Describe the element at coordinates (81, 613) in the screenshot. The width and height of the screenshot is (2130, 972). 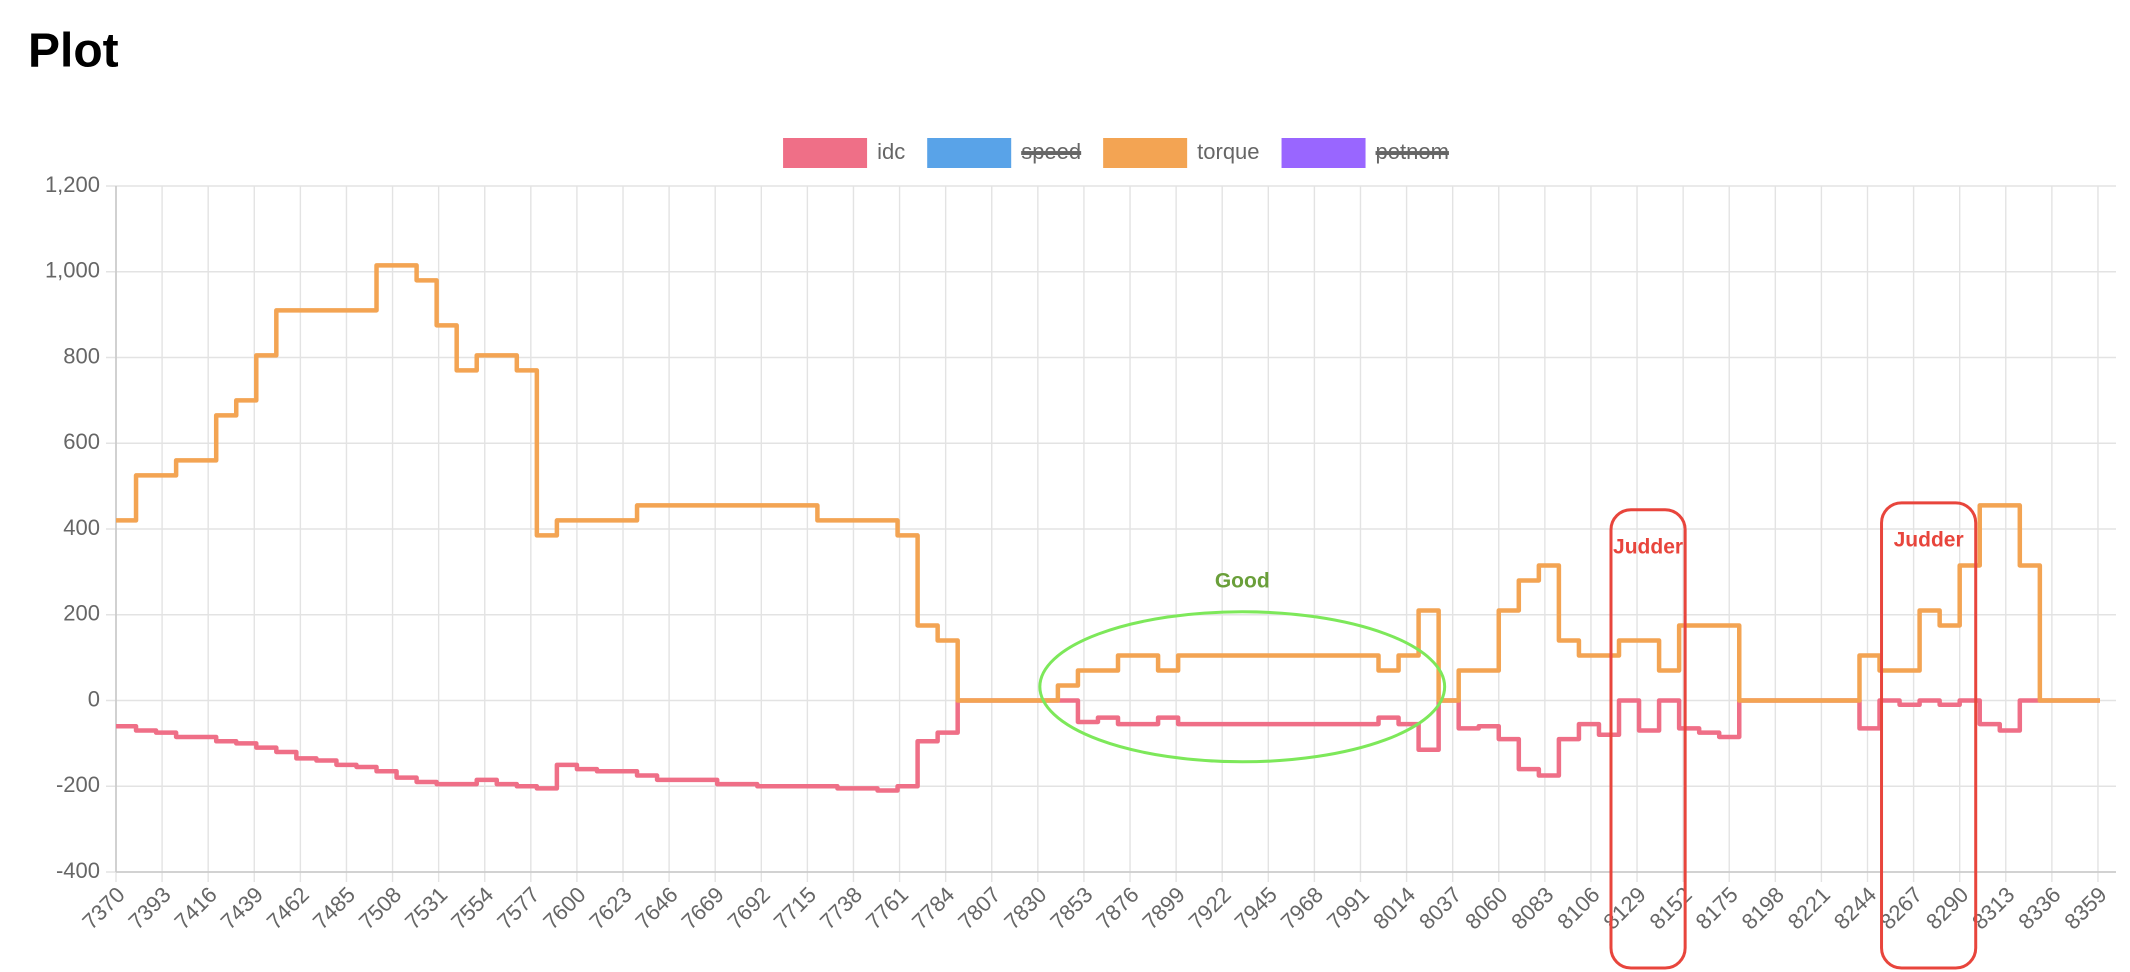
I see `y-tick-label: 200` at that location.